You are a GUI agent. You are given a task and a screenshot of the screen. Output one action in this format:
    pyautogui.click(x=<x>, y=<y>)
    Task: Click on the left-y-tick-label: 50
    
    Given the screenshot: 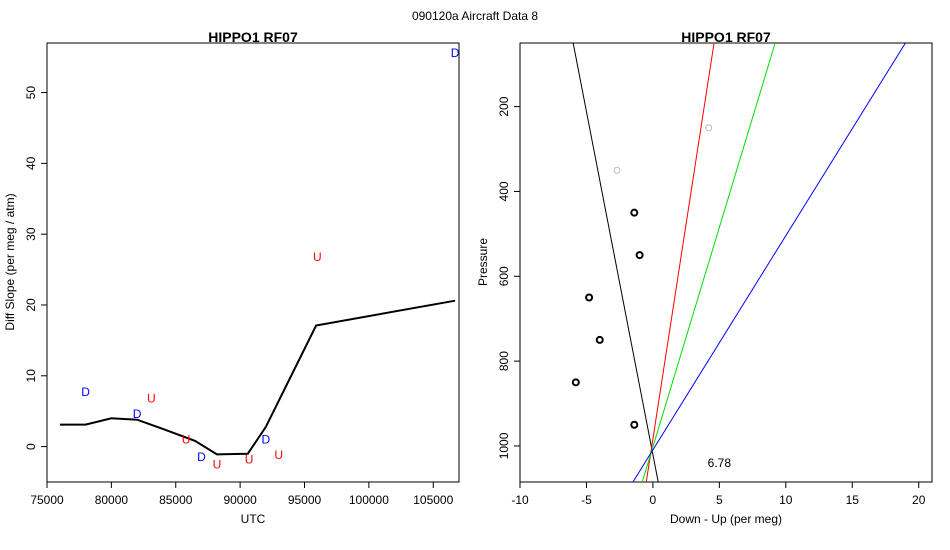 What is the action you would take?
    pyautogui.click(x=31, y=93)
    